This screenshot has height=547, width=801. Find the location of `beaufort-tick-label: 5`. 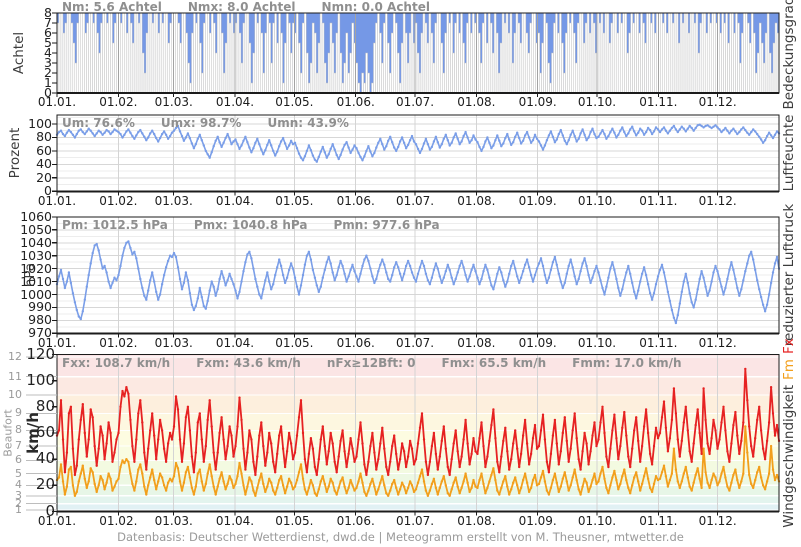

beaufort-tick-label: 5 is located at coordinates (18, 473).